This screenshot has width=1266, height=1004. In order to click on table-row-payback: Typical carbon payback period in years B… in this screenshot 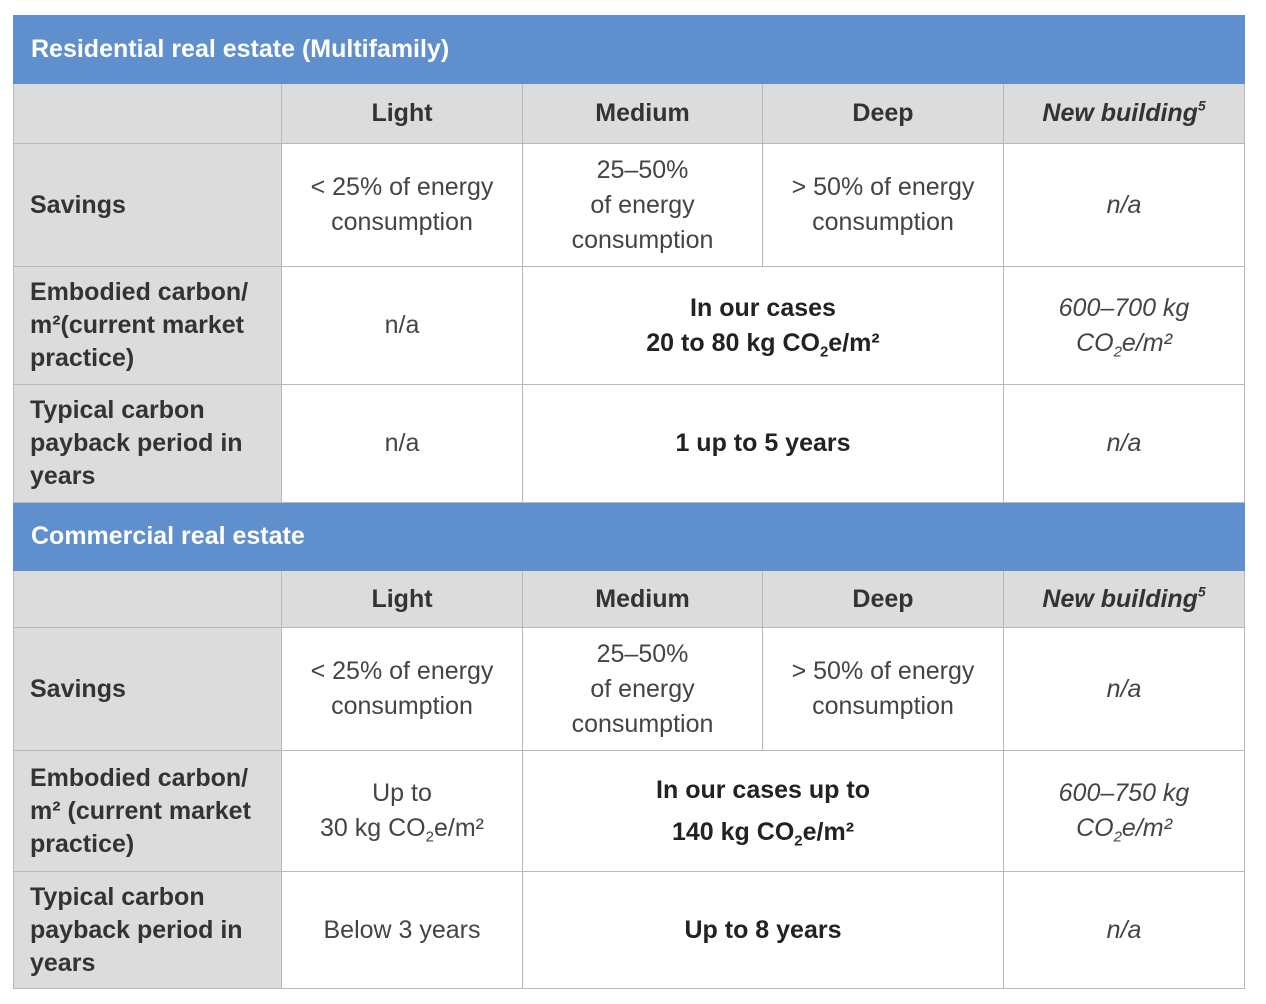, I will do `click(629, 930)`.